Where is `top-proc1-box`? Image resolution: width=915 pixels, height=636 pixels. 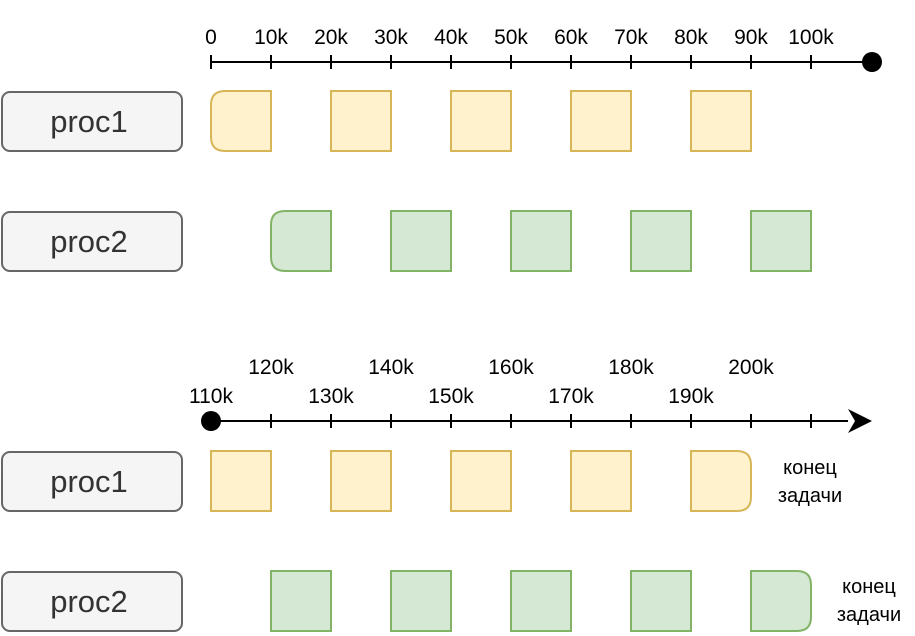
top-proc1-box is located at coordinates (92, 121).